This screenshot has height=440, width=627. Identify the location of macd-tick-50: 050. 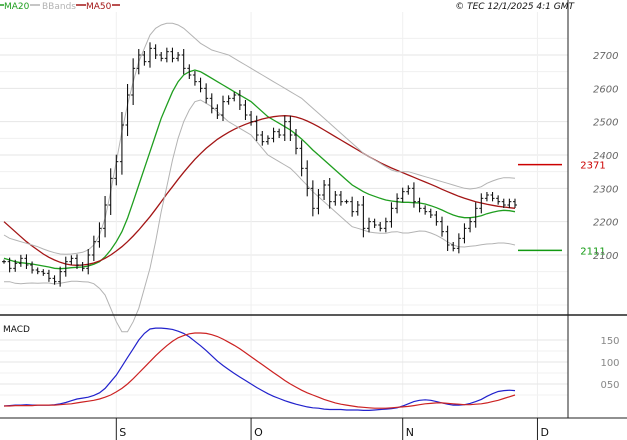
(609, 385).